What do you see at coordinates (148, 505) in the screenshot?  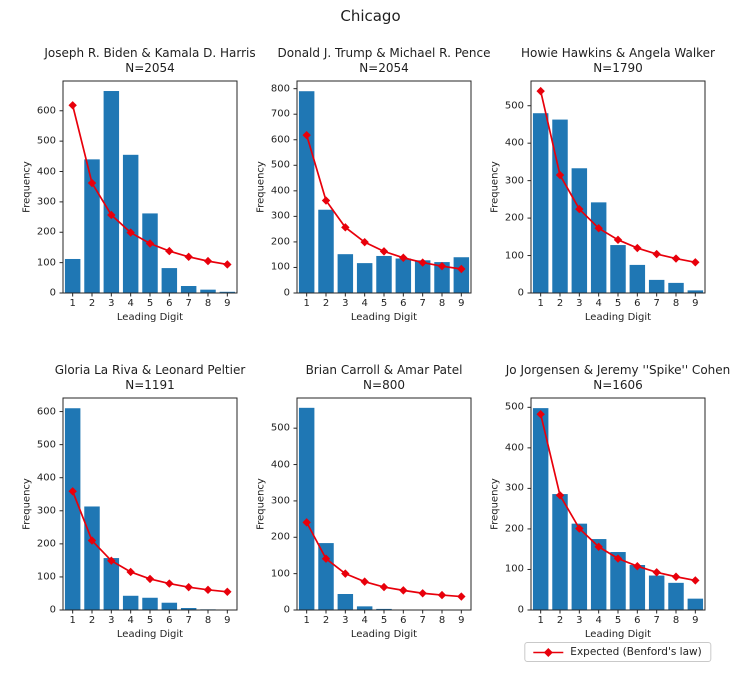 I see `plot-area` at bounding box center [148, 505].